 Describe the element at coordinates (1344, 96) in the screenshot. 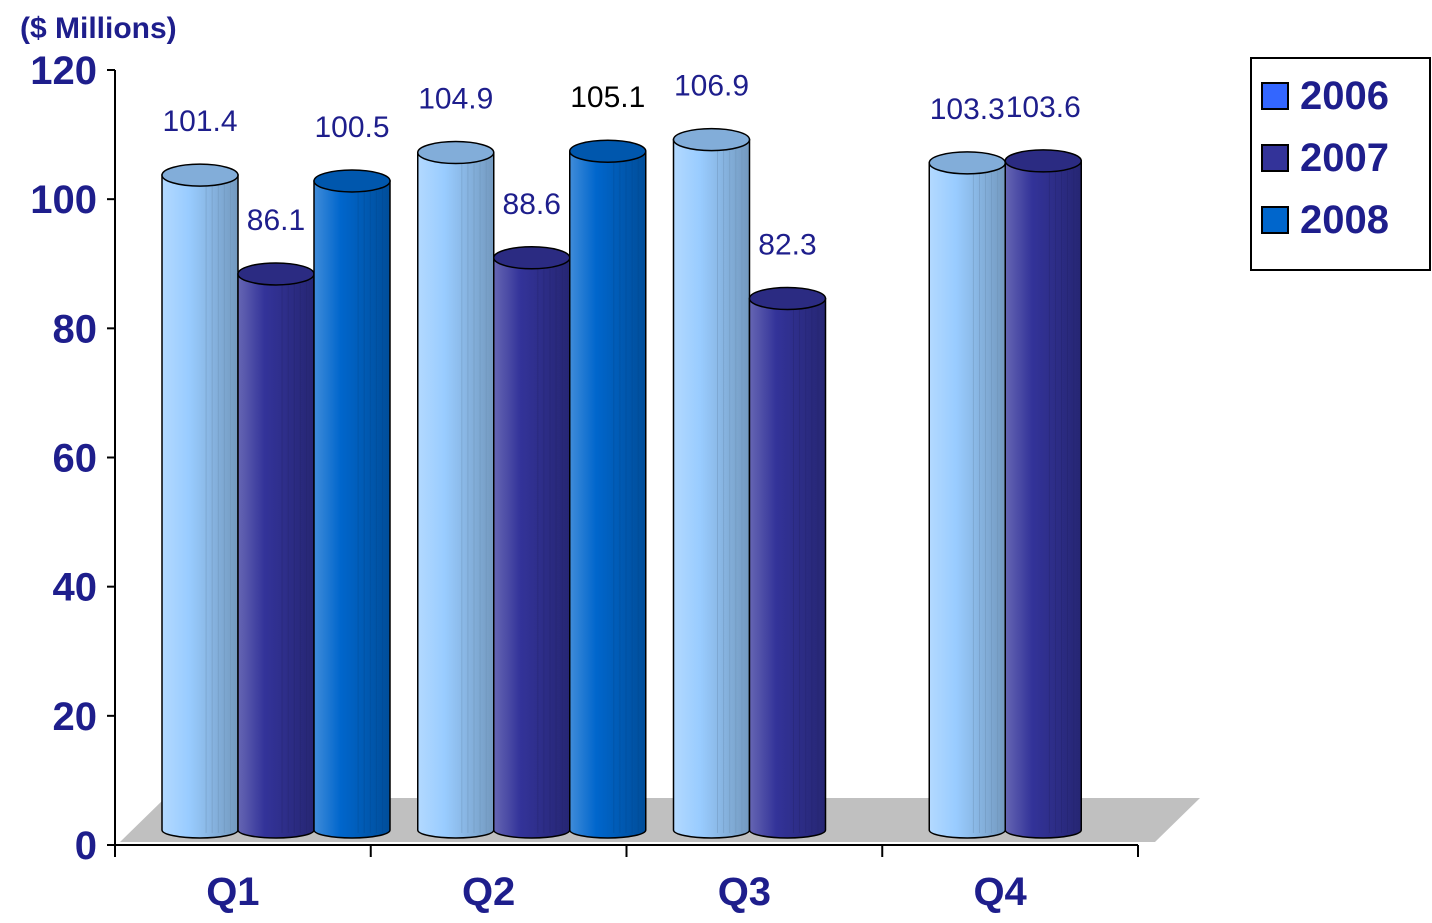

I see `legend-label-2006: 2006` at that location.